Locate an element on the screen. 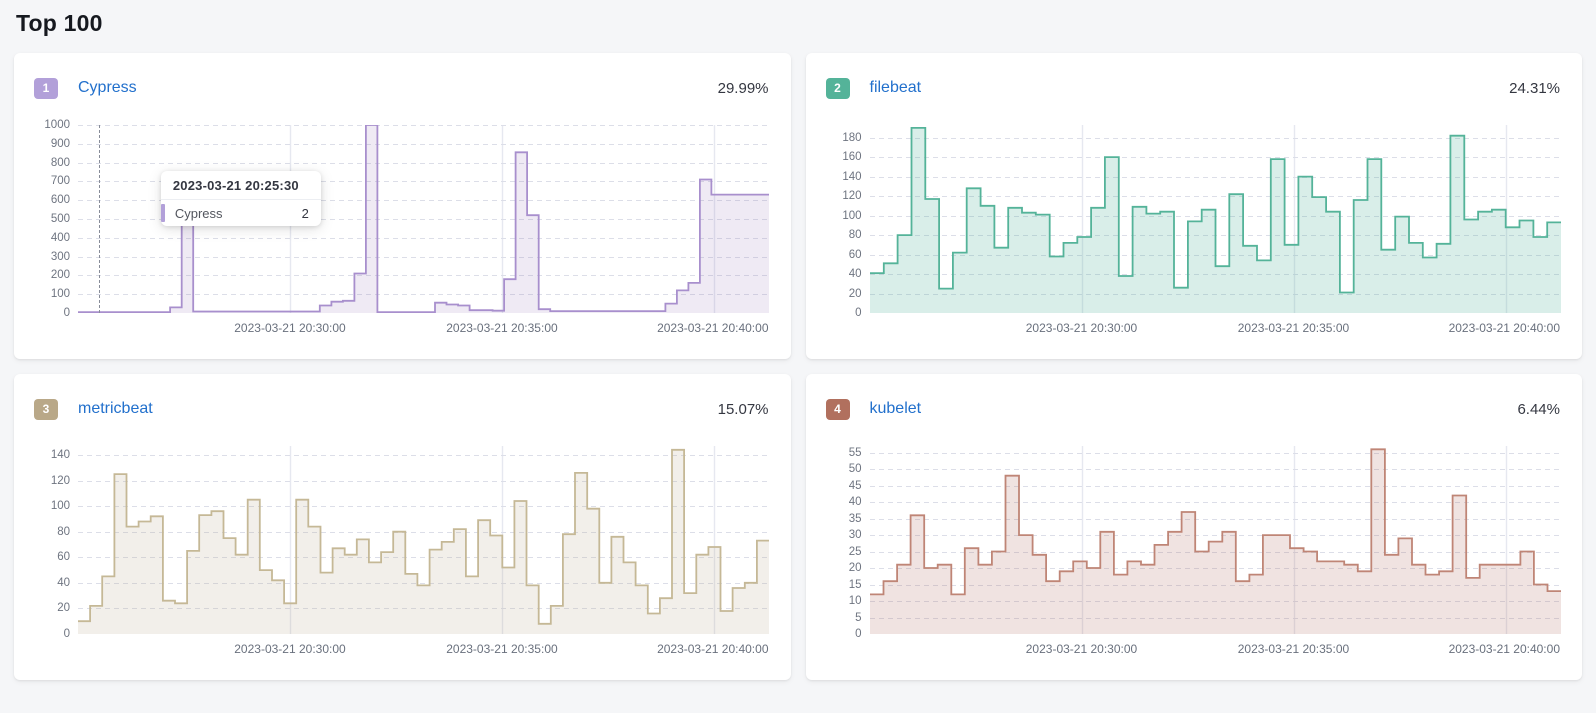 This screenshot has height=713, width=1596. tooltip-series-label: Cypress is located at coordinates (198, 213).